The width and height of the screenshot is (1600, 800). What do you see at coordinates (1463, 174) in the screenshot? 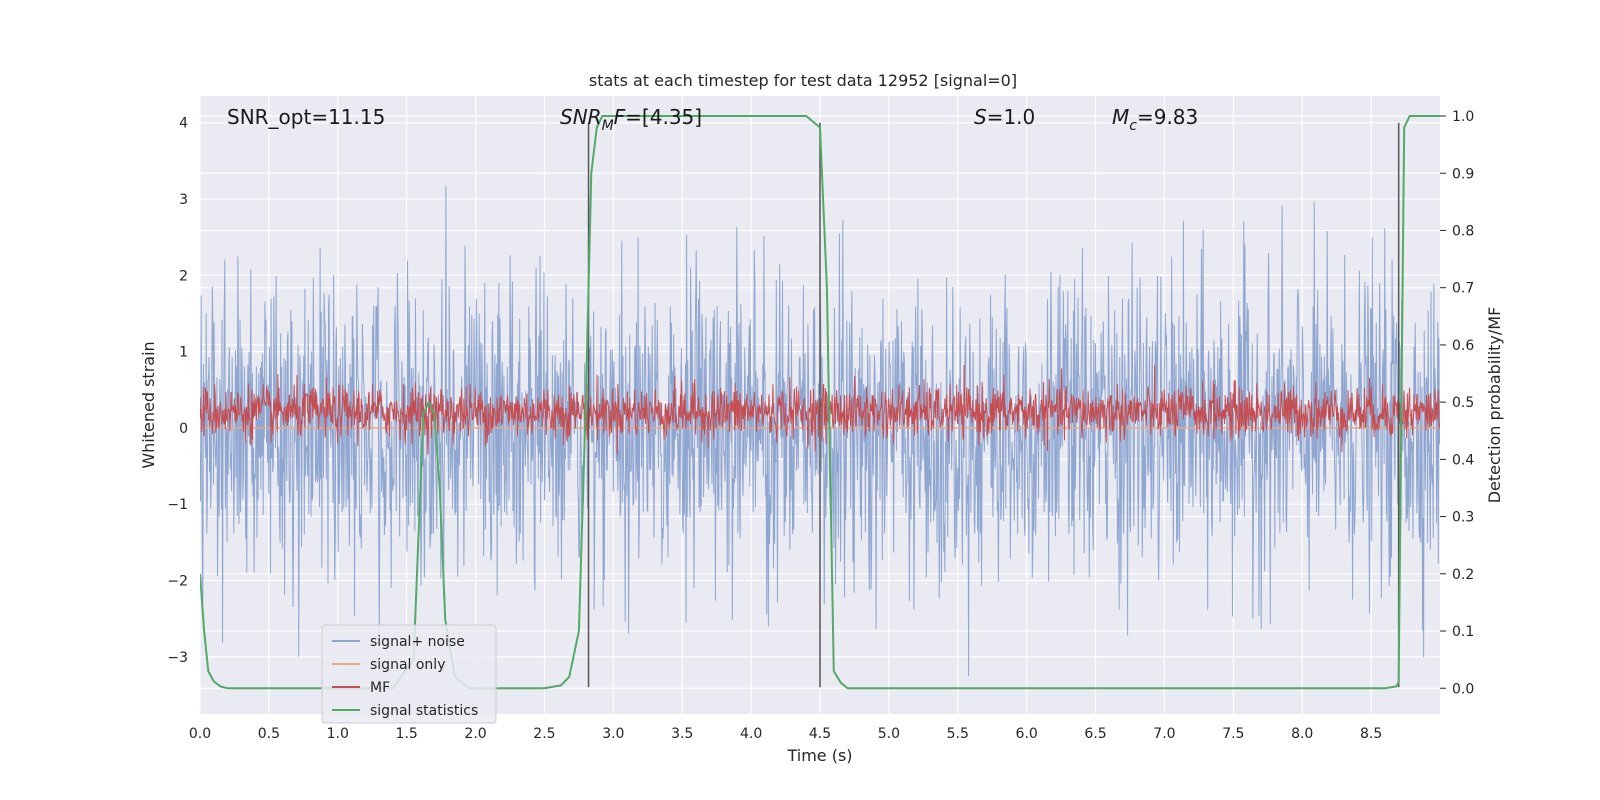
I see `y-tick-label-right: 0.9` at bounding box center [1463, 174].